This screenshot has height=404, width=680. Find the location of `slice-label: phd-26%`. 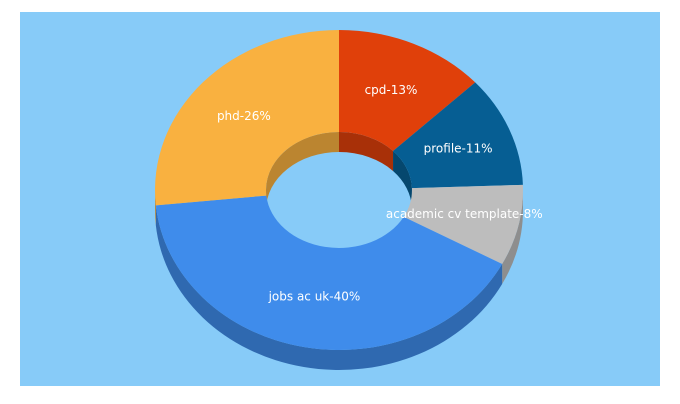

slice-label: phd-26% is located at coordinates (244, 116).